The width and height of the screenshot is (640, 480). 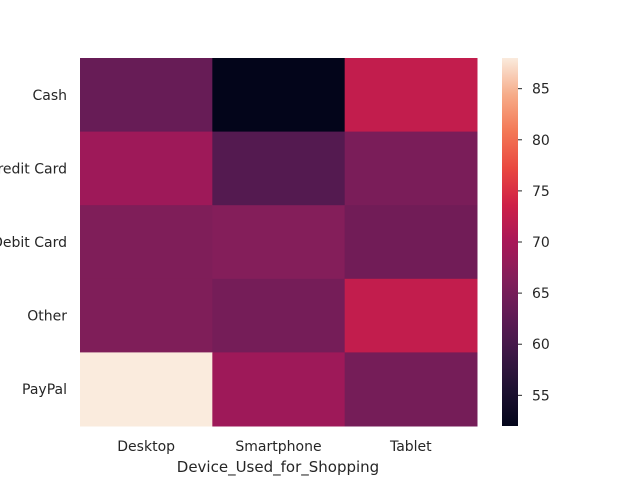 I want to click on colorbar-tick-label: 60, so click(x=541, y=345).